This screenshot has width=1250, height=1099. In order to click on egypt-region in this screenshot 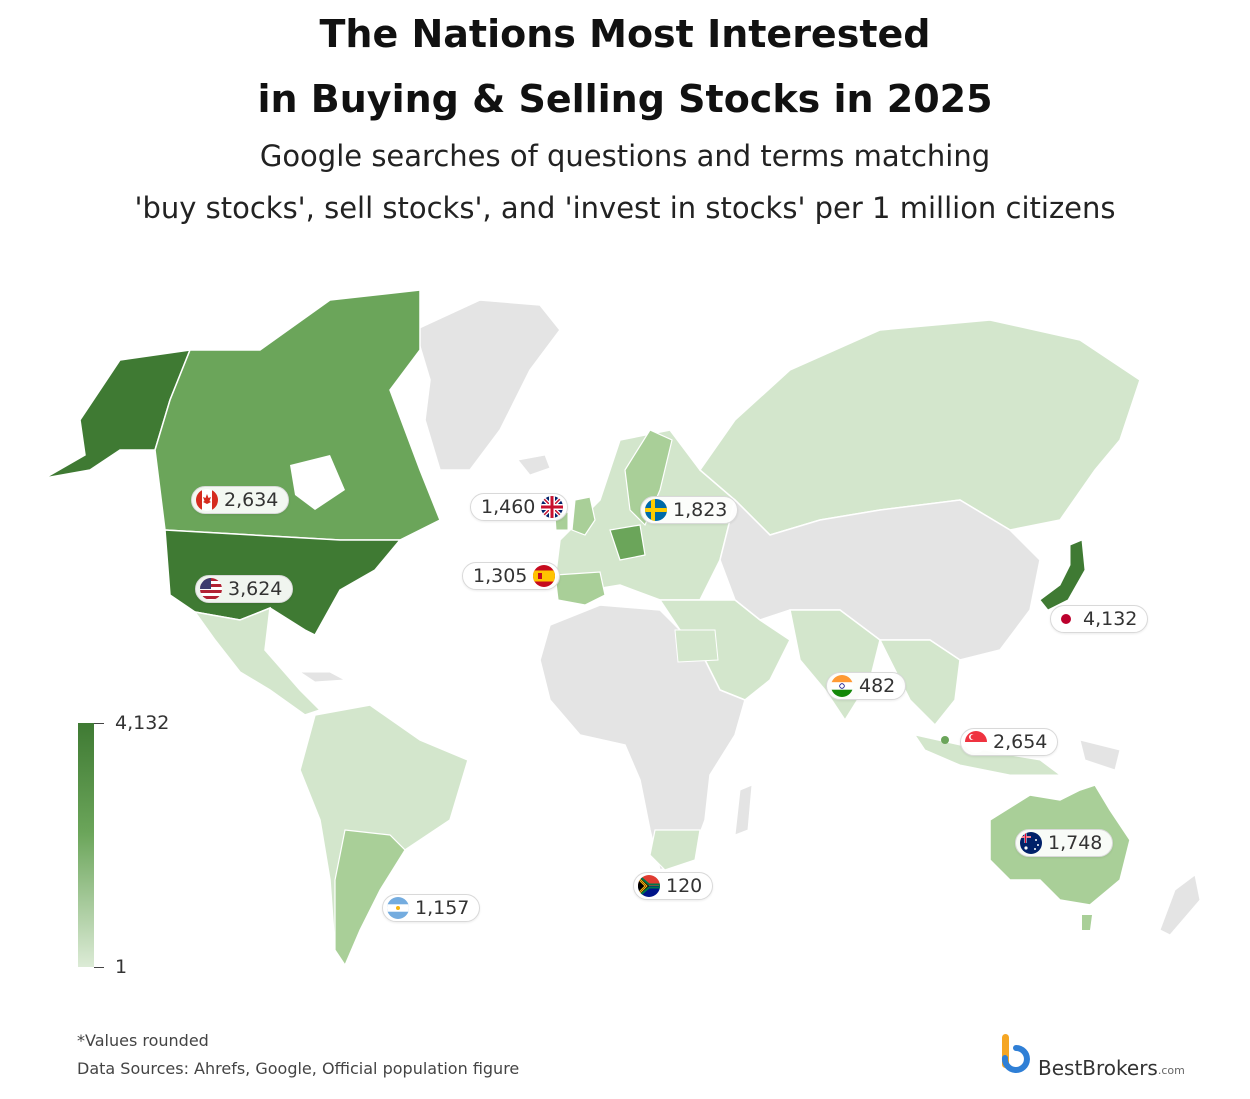, I will do `click(696, 646)`.